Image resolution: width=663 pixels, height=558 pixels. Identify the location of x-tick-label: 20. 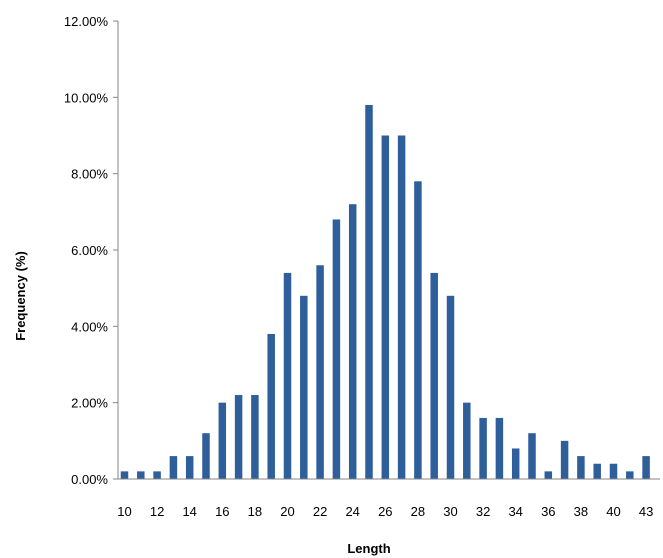
(287, 511).